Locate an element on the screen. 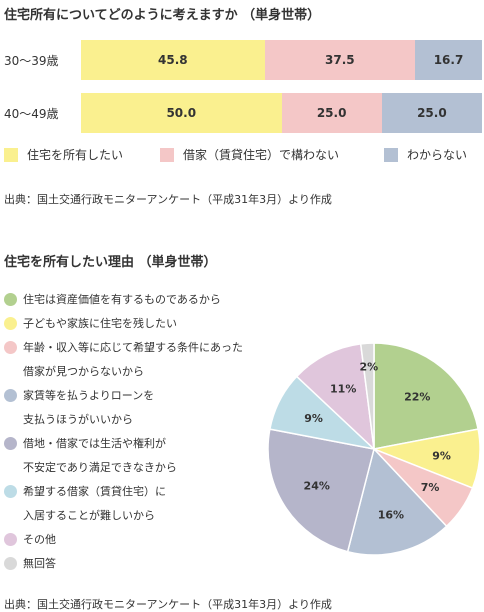 This screenshot has width=484, height=612. stacked-bar: 45.8 37.5 16.7 is located at coordinates (281, 60).